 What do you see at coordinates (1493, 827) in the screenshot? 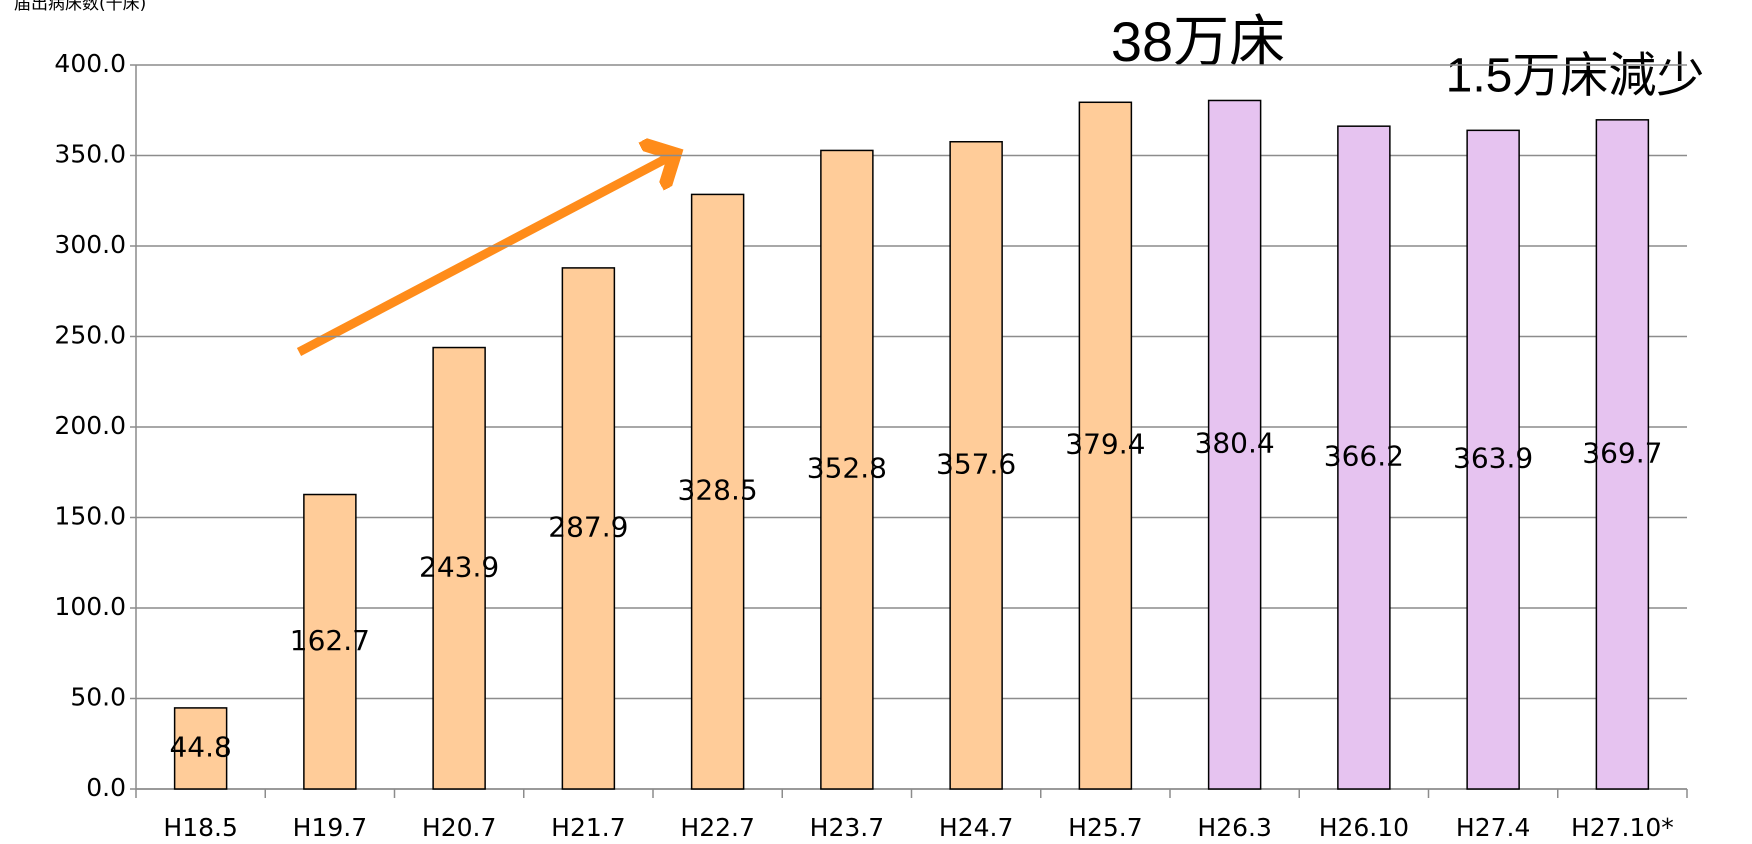
I see `x-tick-label: H27.4` at bounding box center [1493, 827].